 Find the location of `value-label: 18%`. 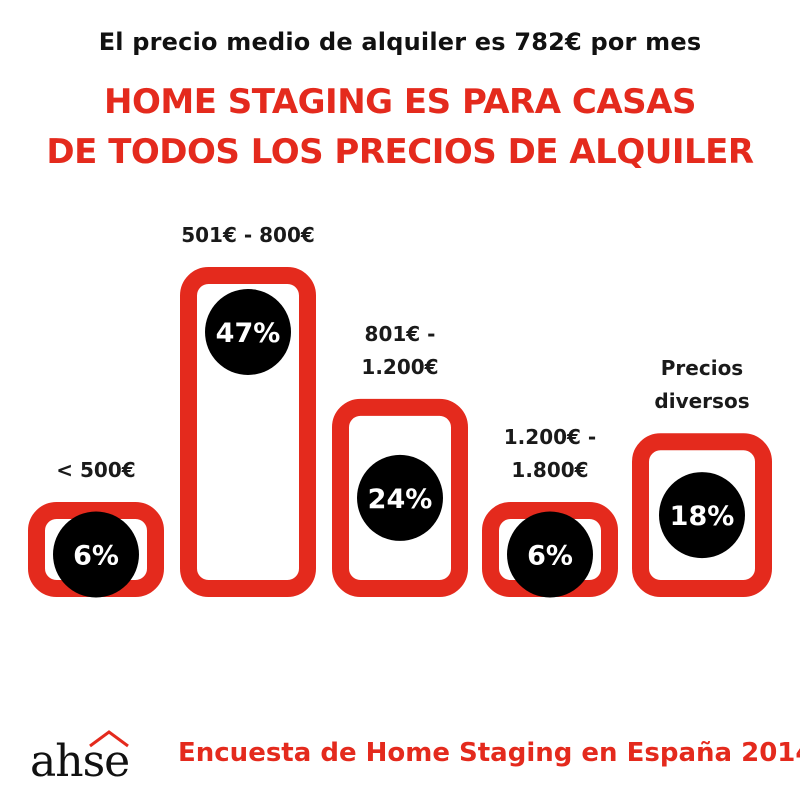

value-label: 18% is located at coordinates (702, 516).